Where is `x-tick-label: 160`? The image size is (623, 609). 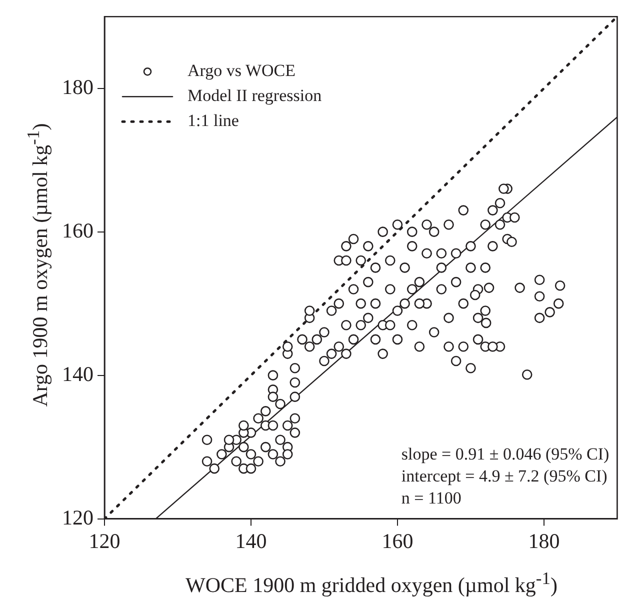
x-tick-label: 160 is located at coordinates (398, 540).